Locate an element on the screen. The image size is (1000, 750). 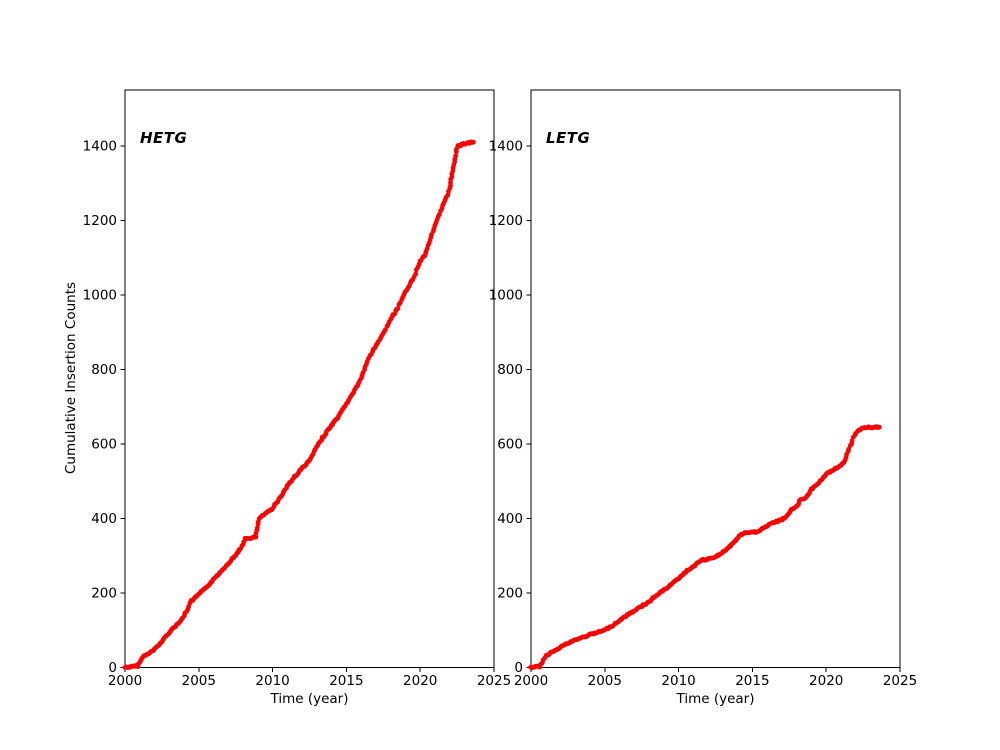
letg-x-axis-label: Time (year) is located at coordinates (715, 699).